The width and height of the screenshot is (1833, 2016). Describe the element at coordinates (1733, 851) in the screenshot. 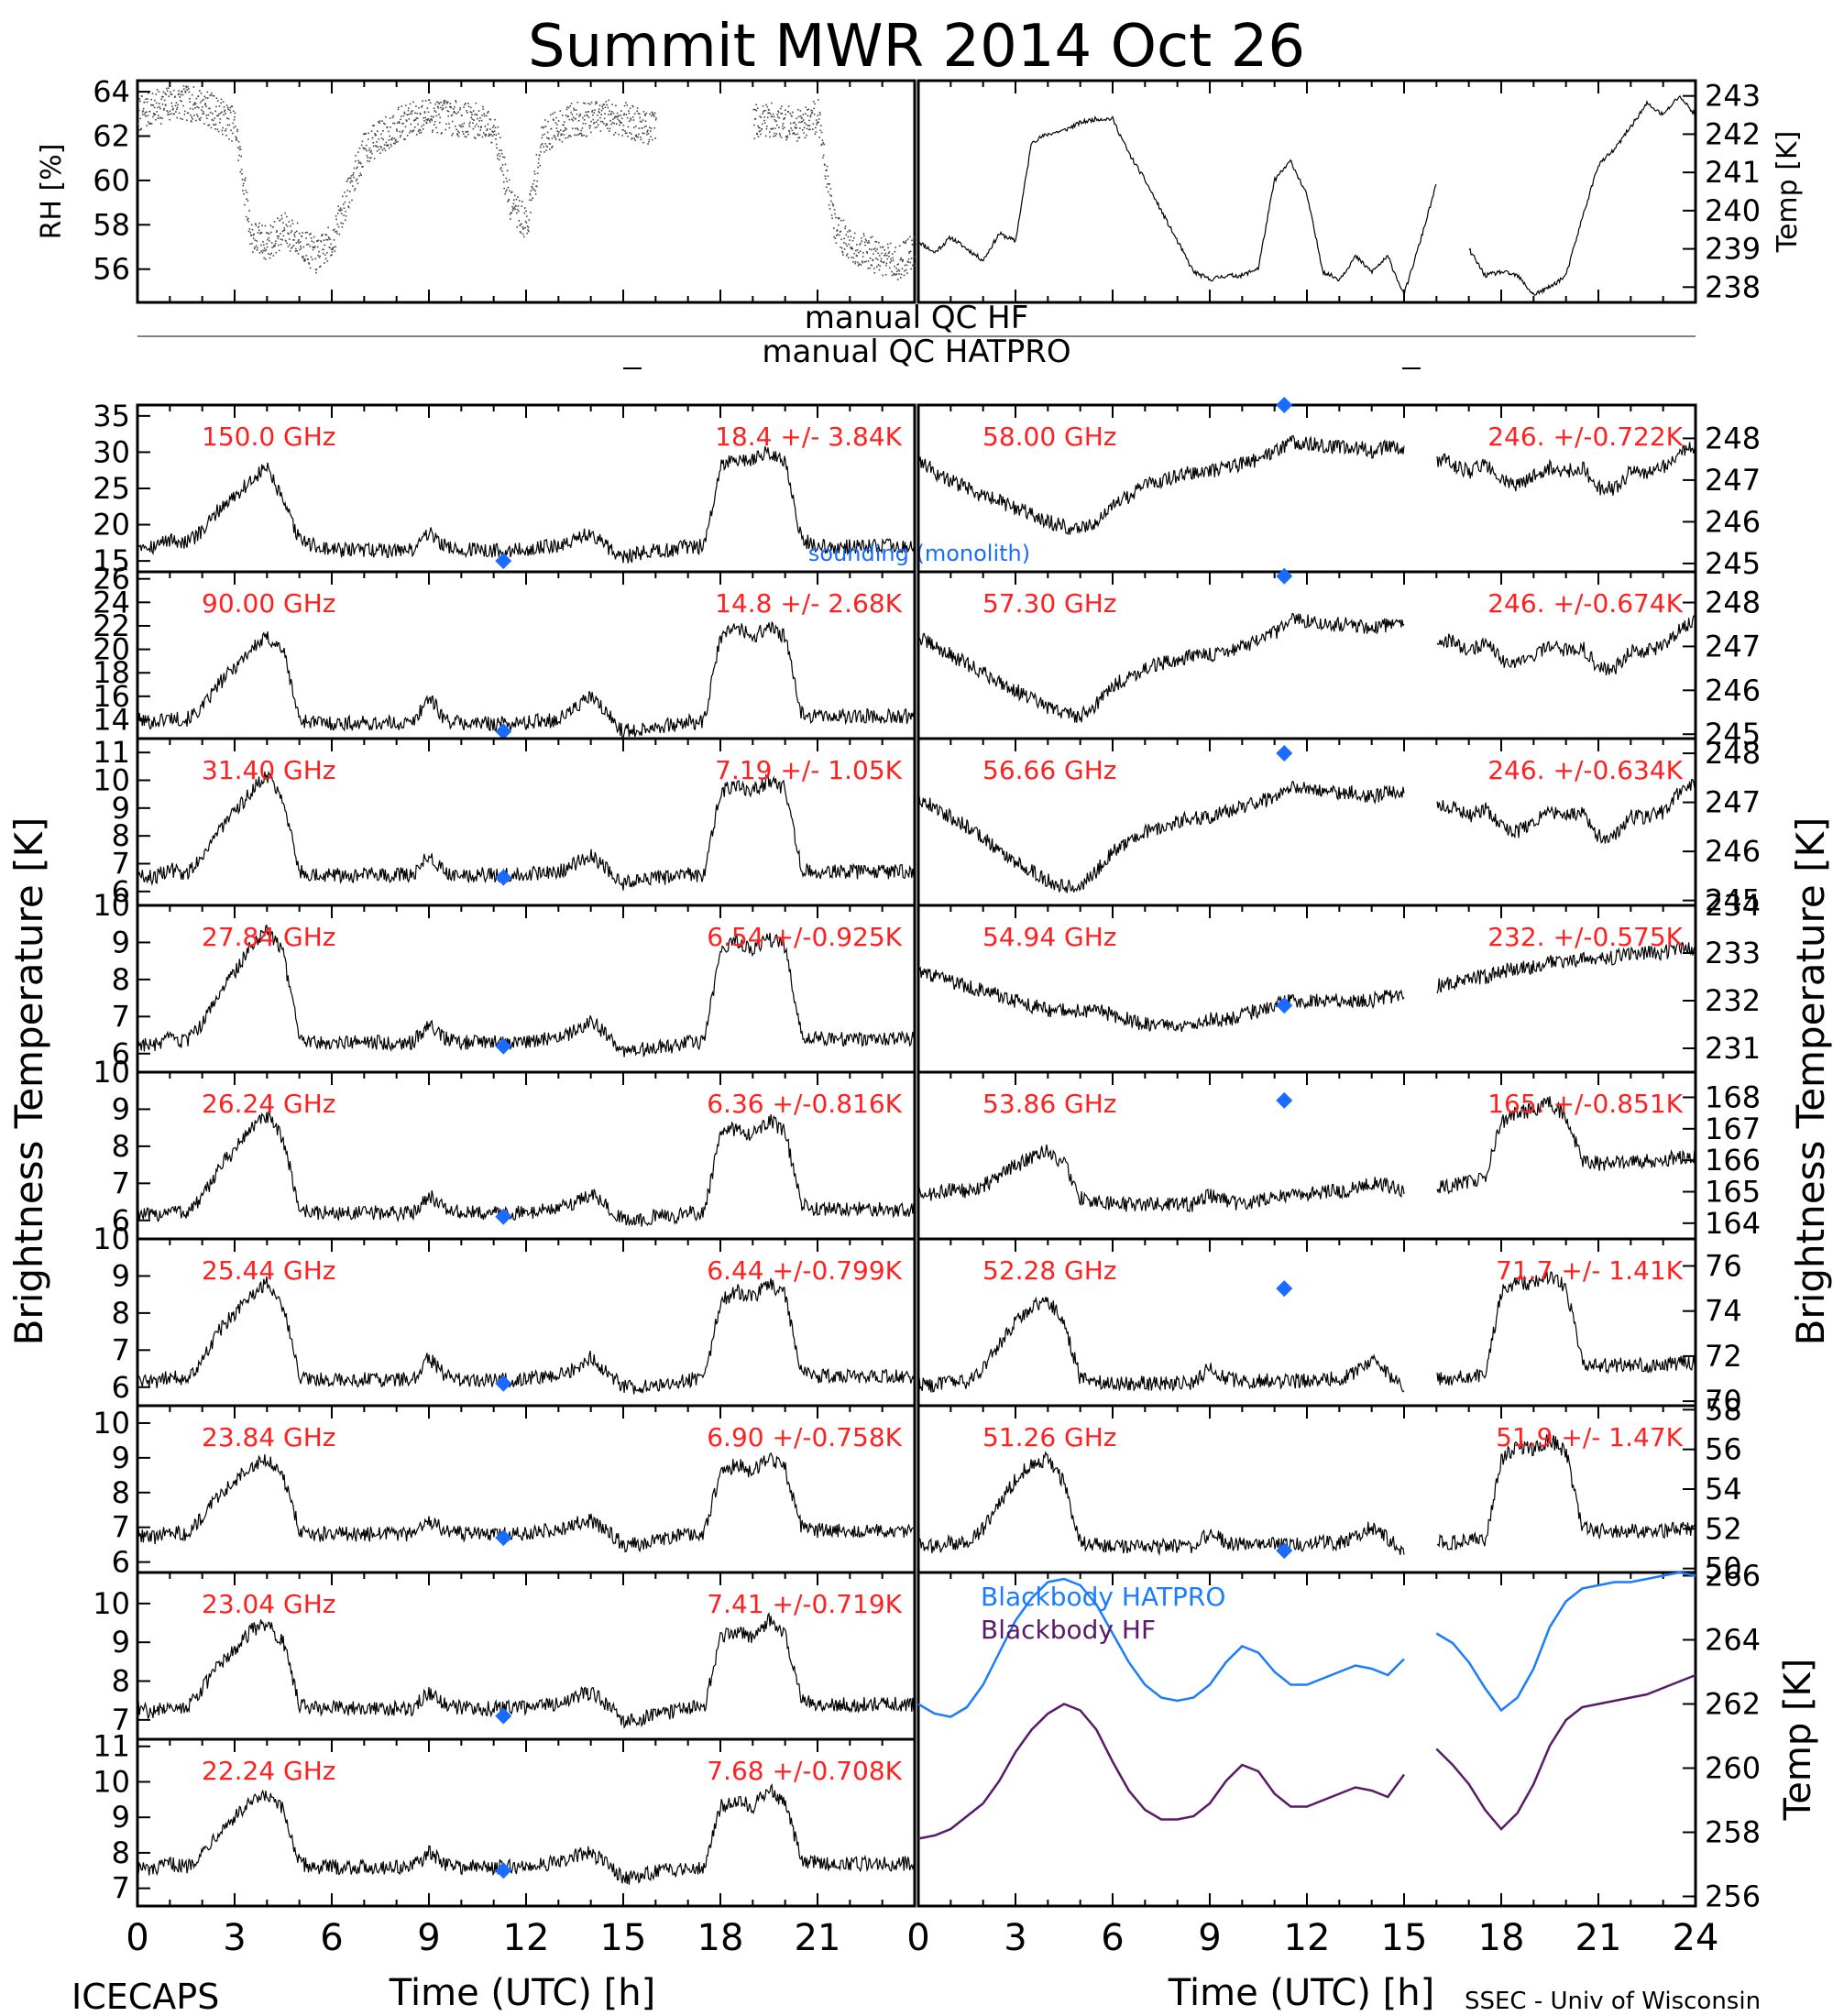

I see `ytick-label: 246` at that location.